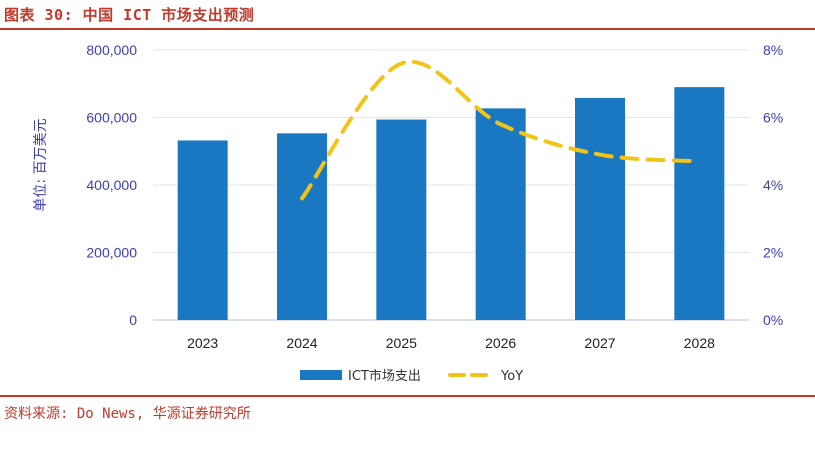  I want to click on legend: ICT市场支出 YoY, so click(411, 376).